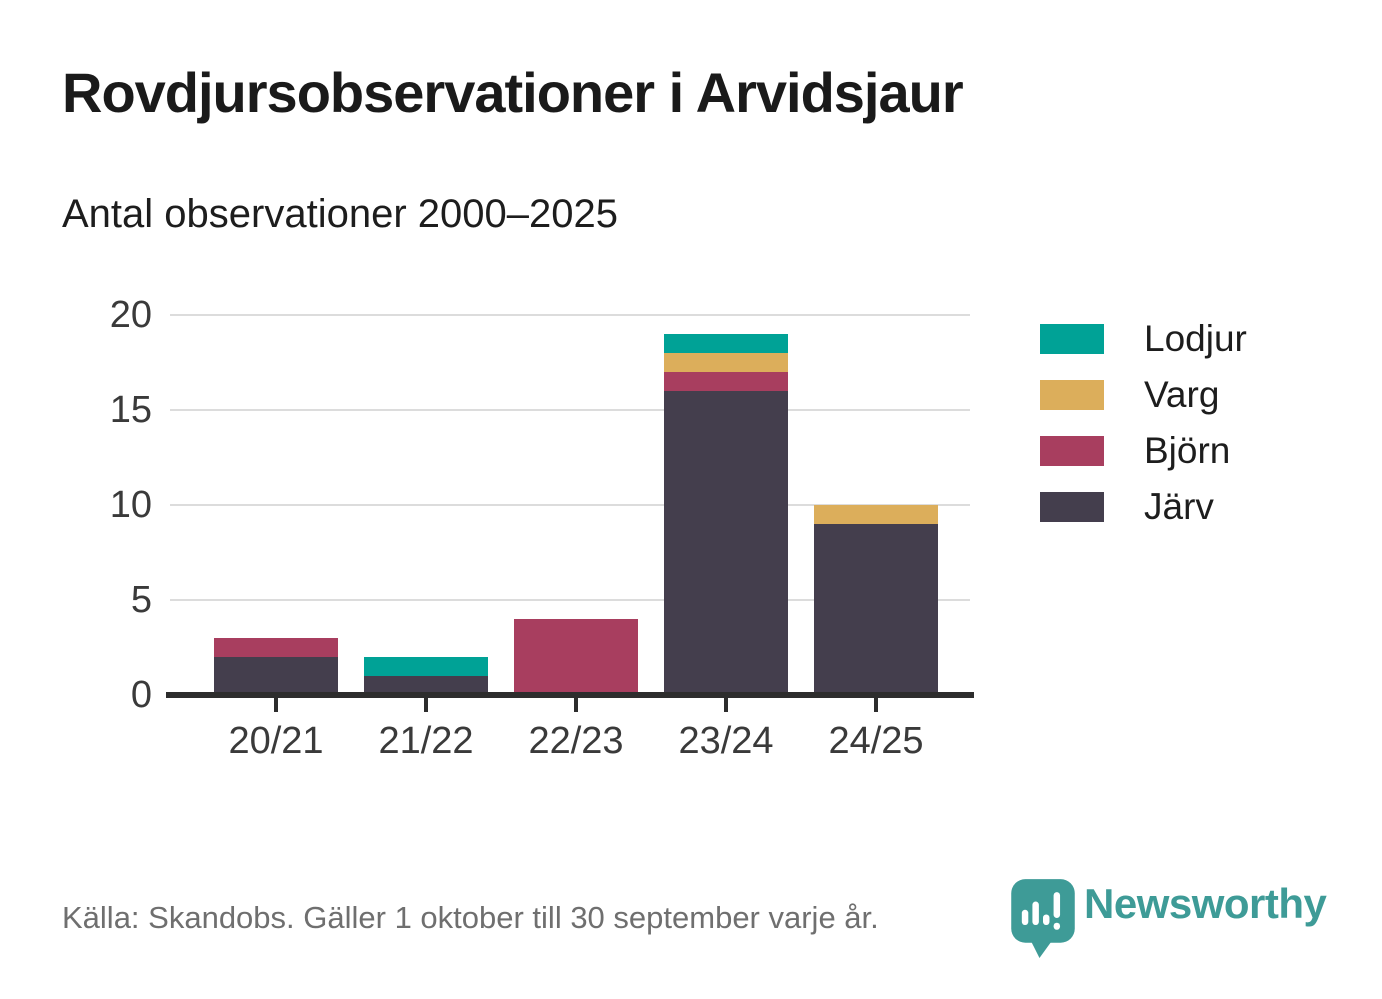  I want to click on legend-item-järv: Järv, so click(1143, 506).